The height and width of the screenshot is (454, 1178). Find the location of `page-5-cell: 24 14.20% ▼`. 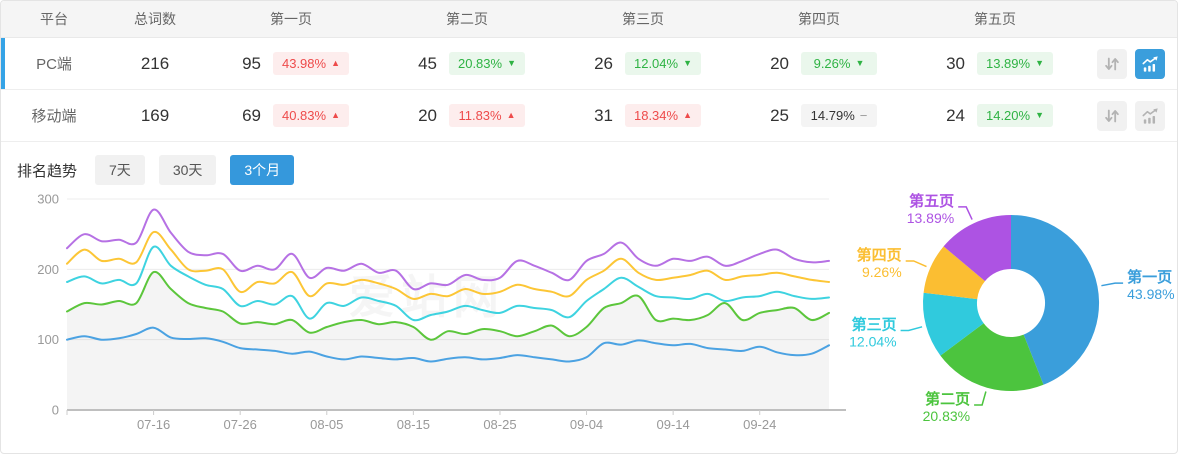

page-5-cell: 24 14.20% ▼ is located at coordinates (995, 115).